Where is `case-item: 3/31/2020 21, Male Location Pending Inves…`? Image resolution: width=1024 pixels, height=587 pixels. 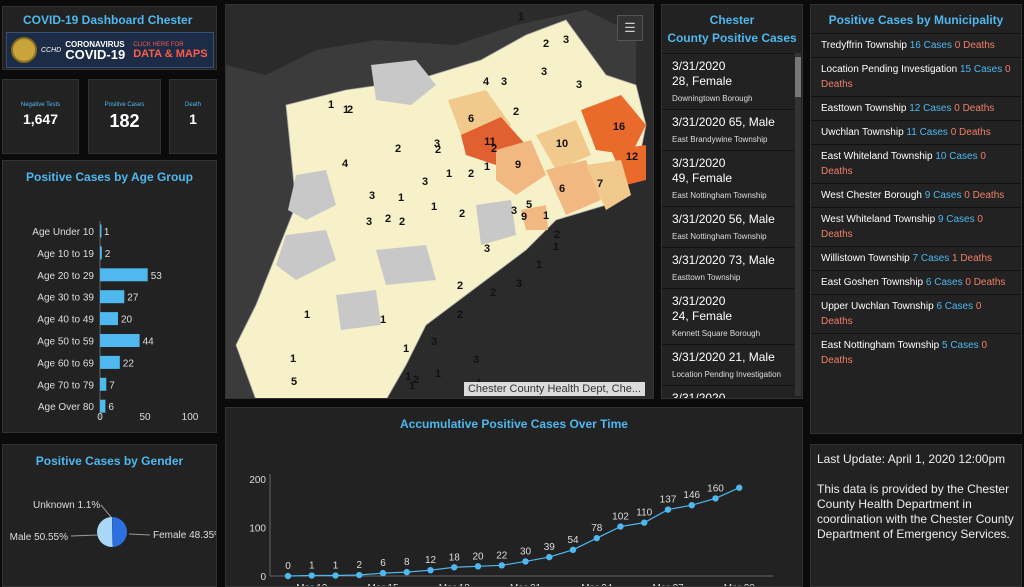 case-item: 3/31/2020 21, Male Location Pending Inves… is located at coordinates (728, 364).